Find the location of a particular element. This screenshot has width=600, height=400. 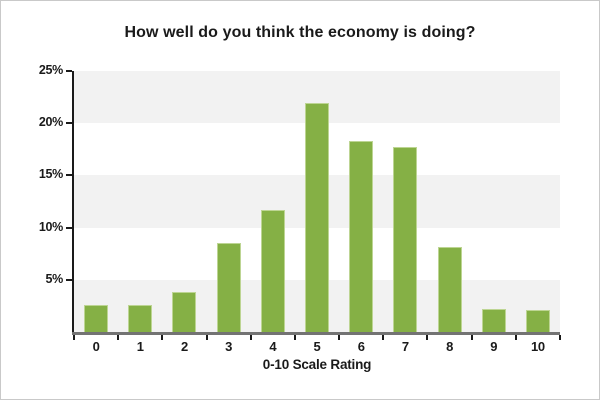

x-axis-label: 0 is located at coordinates (96, 346).